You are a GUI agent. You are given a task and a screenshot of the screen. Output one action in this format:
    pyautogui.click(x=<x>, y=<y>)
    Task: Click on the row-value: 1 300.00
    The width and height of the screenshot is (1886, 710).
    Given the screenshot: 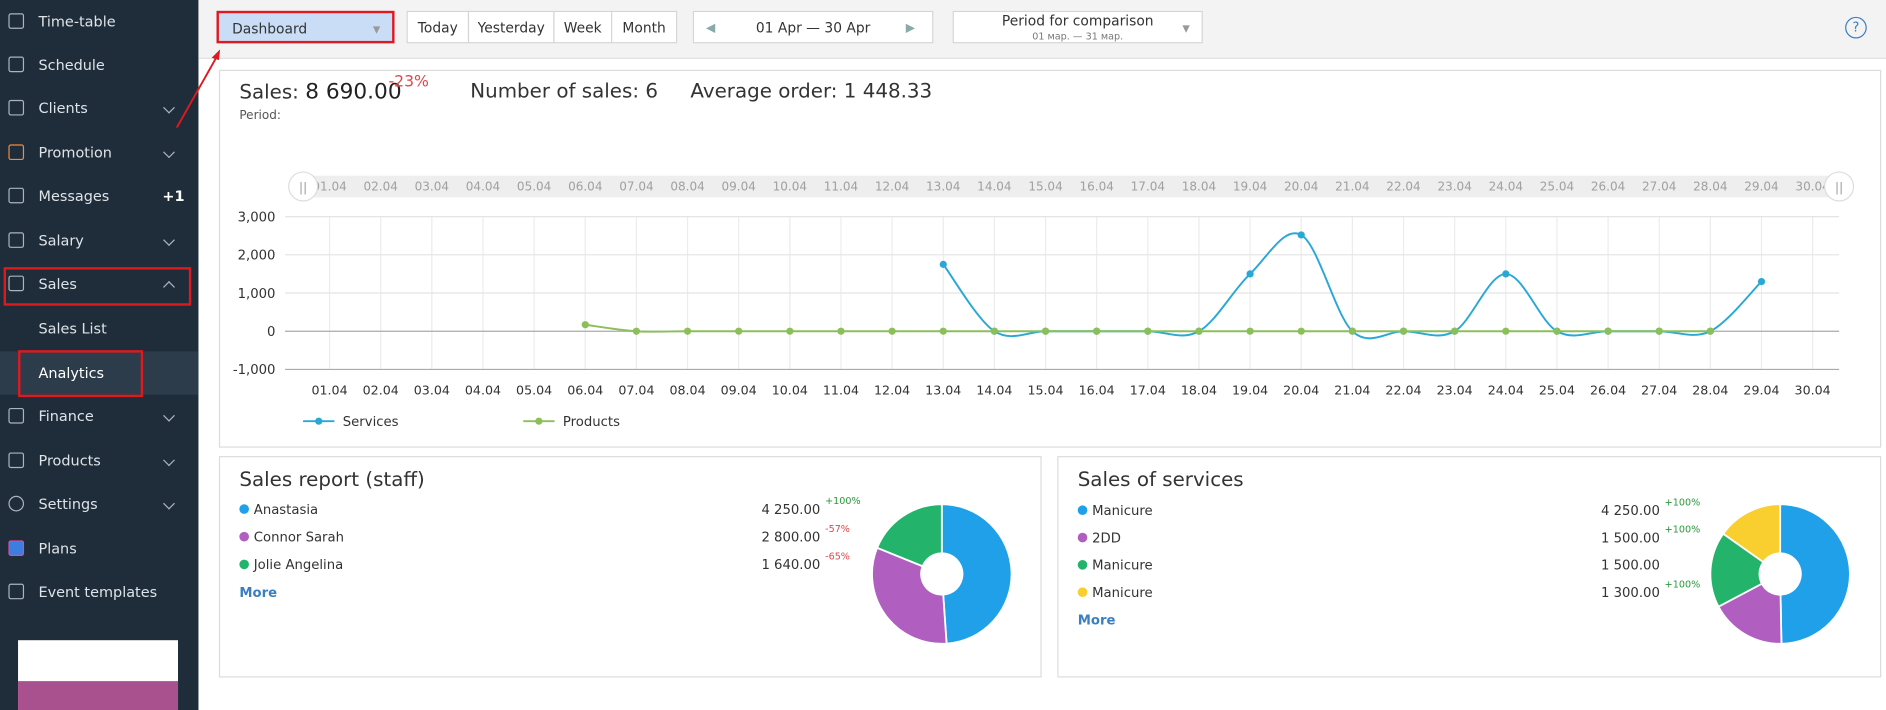 What is the action you would take?
    pyautogui.click(x=1630, y=593)
    